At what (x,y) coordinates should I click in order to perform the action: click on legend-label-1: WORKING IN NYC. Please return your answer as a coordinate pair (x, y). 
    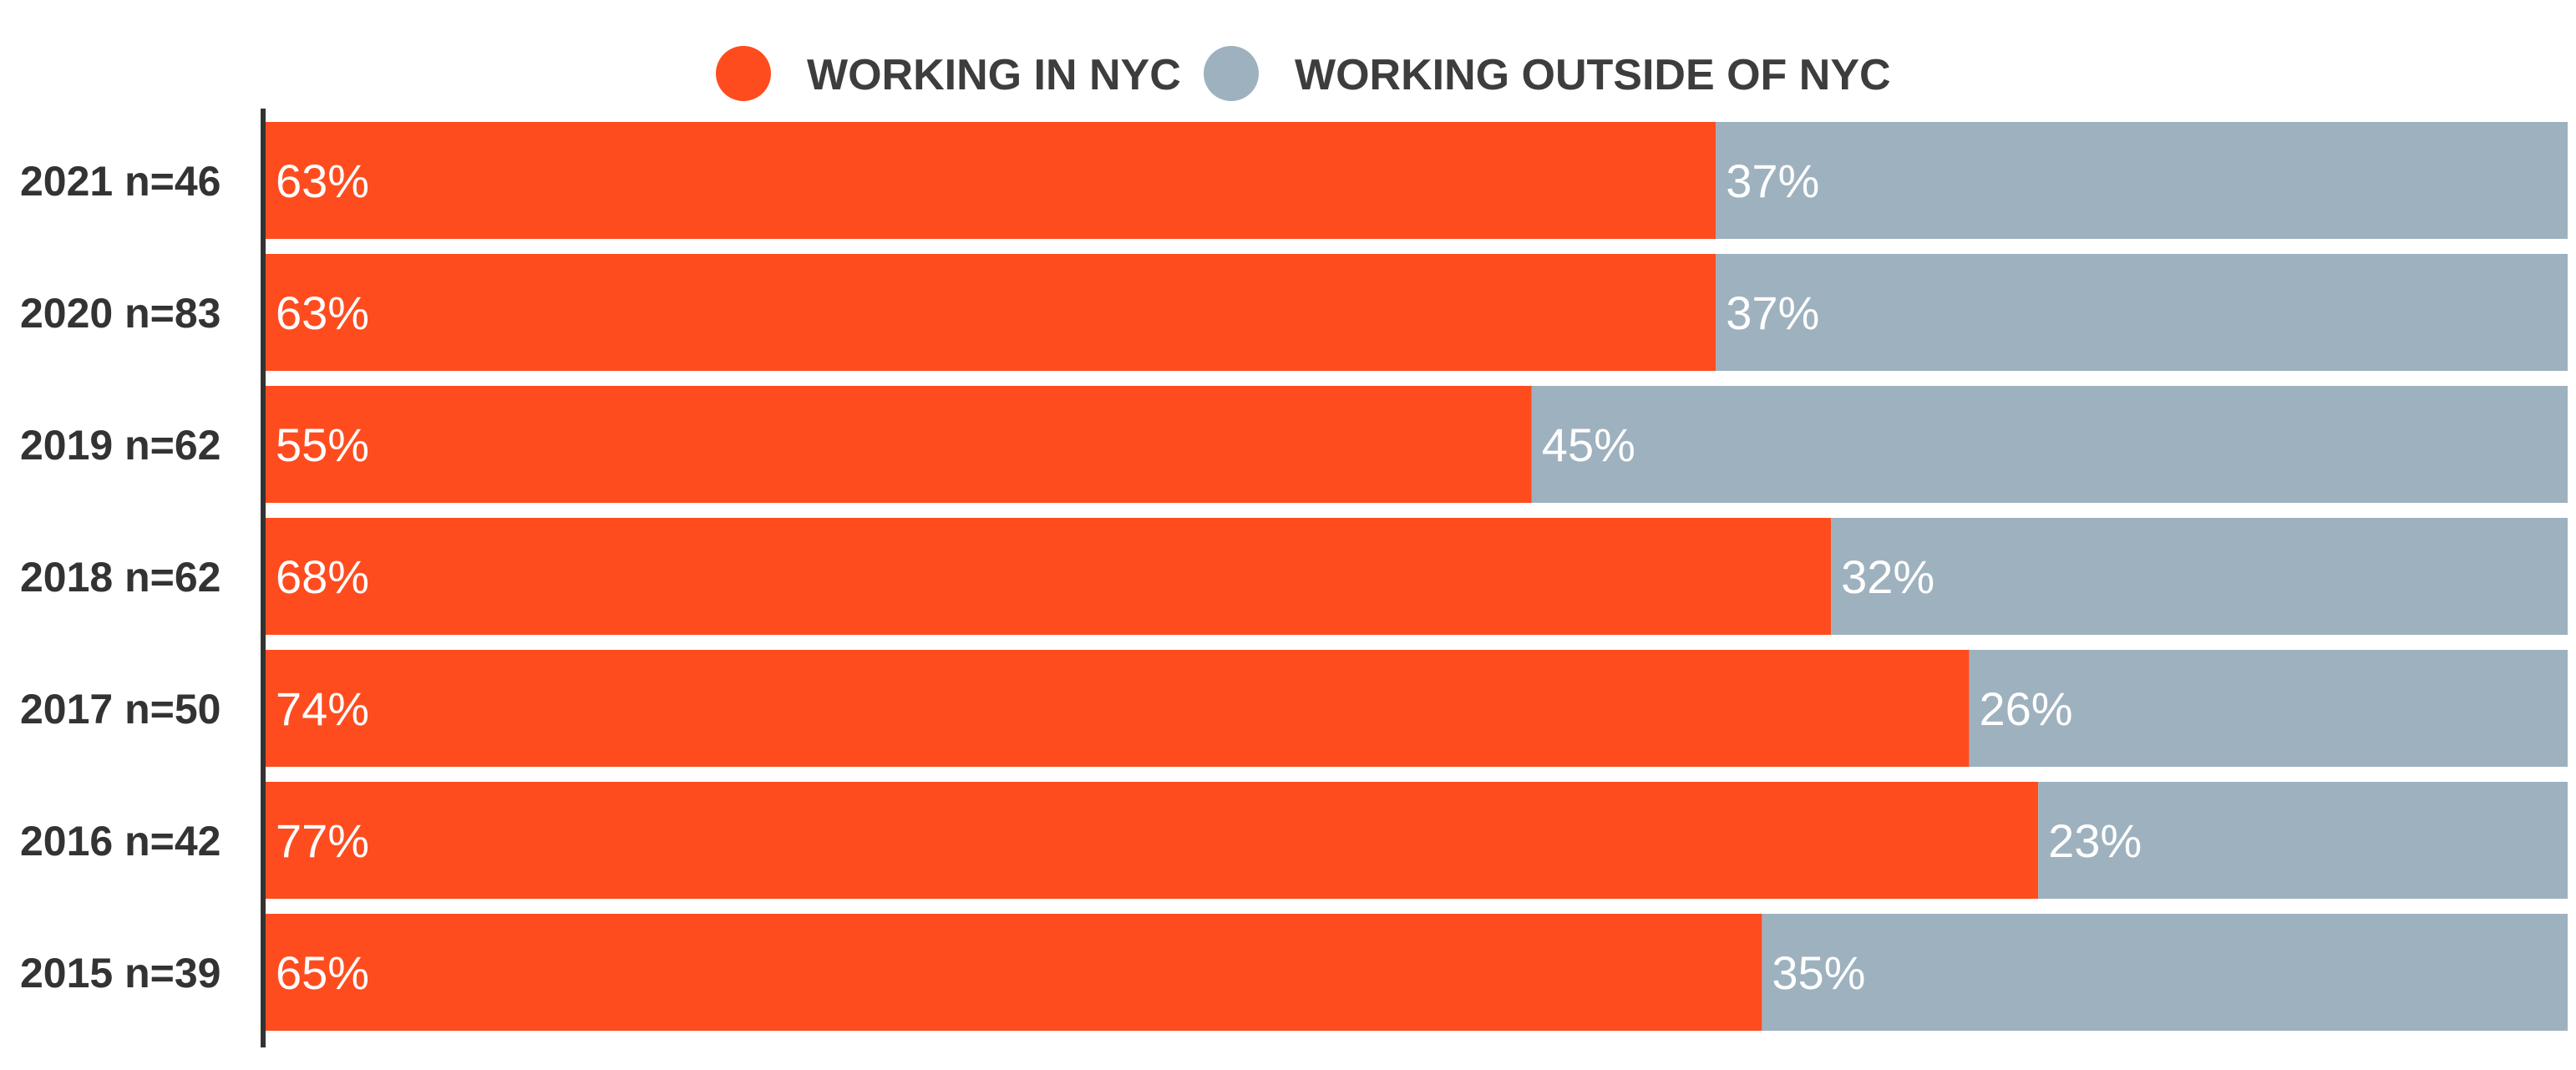
    Looking at the image, I should click on (994, 75).